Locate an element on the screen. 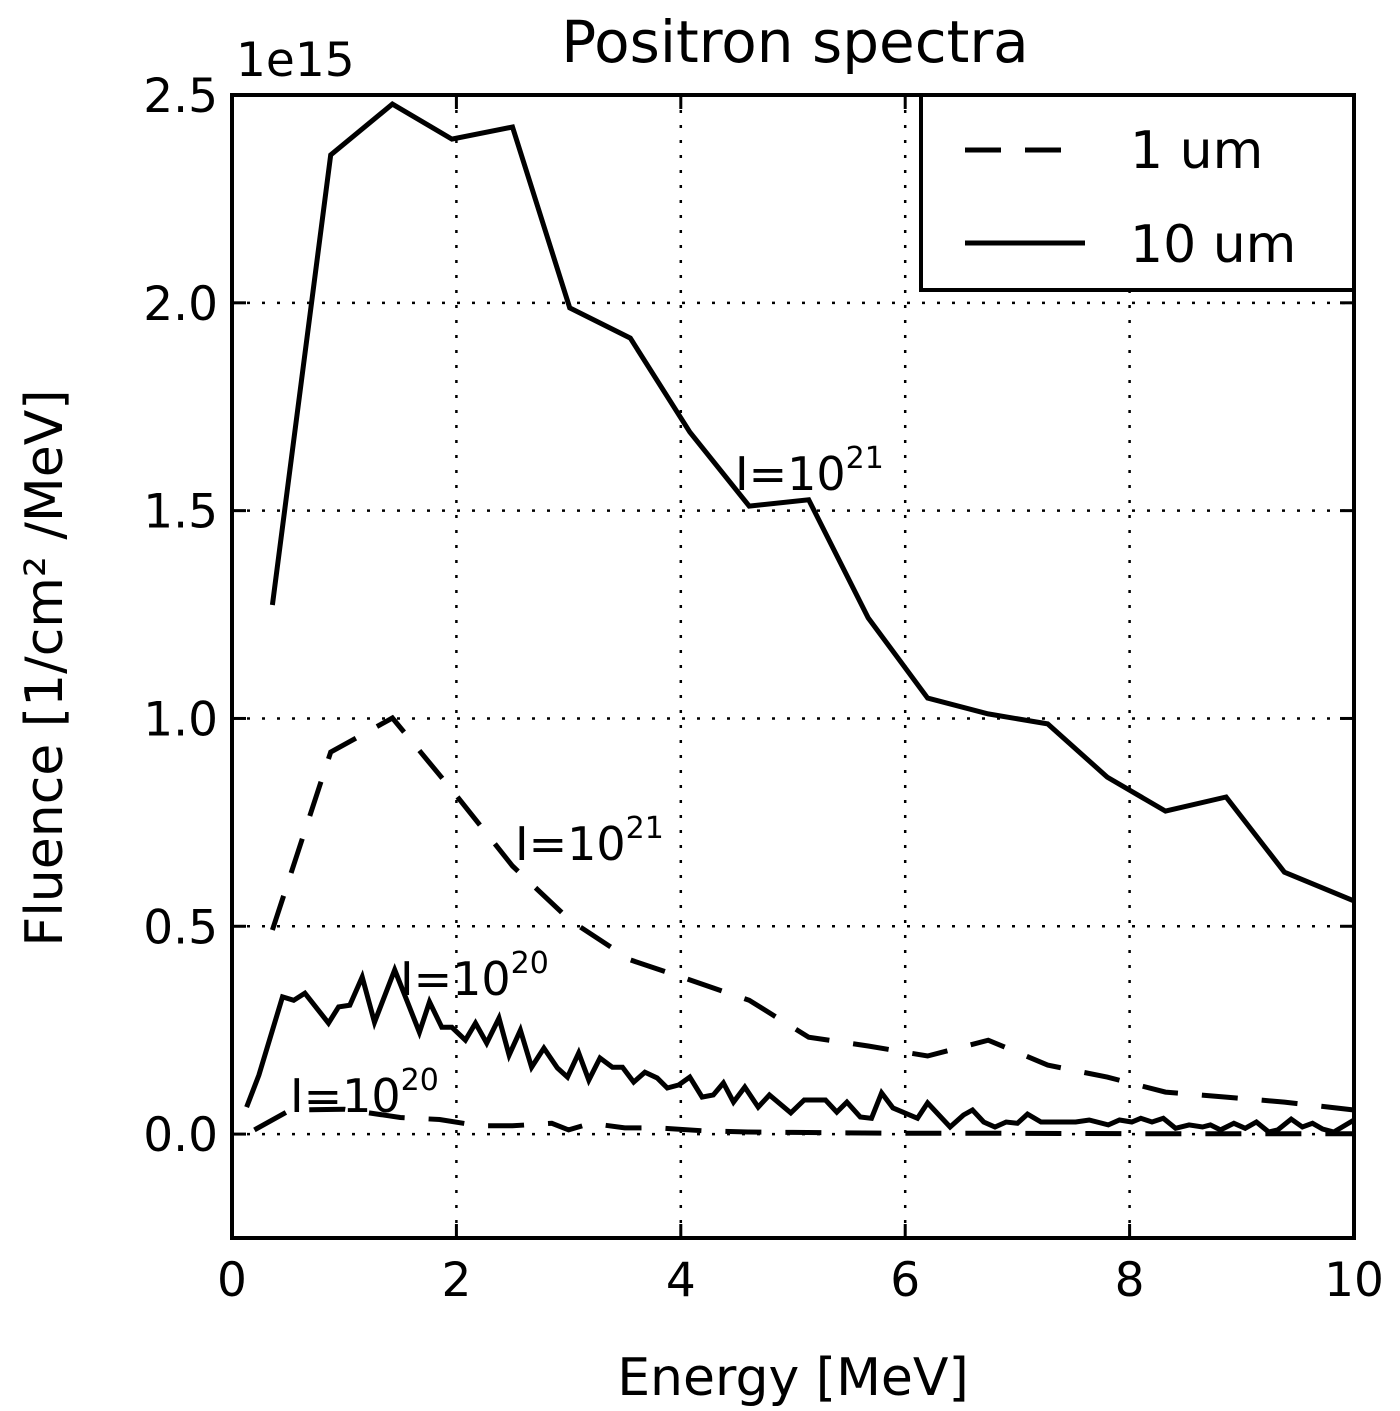 Image resolution: width=1400 pixels, height=1411 pixels. y-axis-label: Fluence [1/cm² /MeV] is located at coordinates (45, 667).